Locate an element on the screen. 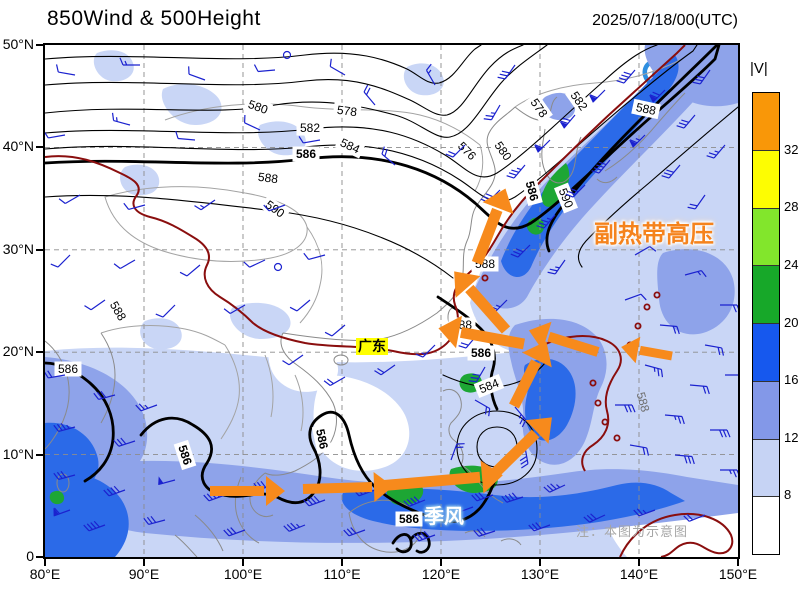 The height and width of the screenshot is (600, 800). colorbar-tick-label: 24 is located at coordinates (791, 264).